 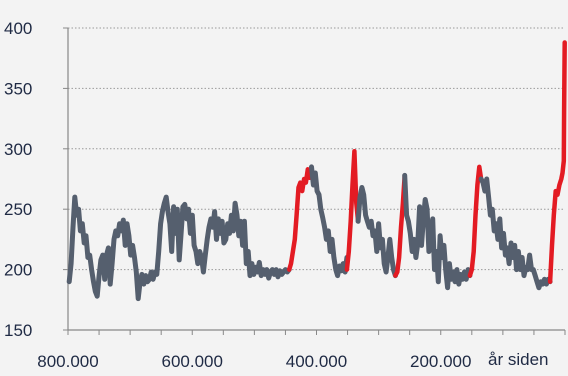 What do you see at coordinates (67, 361) in the screenshot?
I see `x-tick-label-800000: 800.000` at bounding box center [67, 361].